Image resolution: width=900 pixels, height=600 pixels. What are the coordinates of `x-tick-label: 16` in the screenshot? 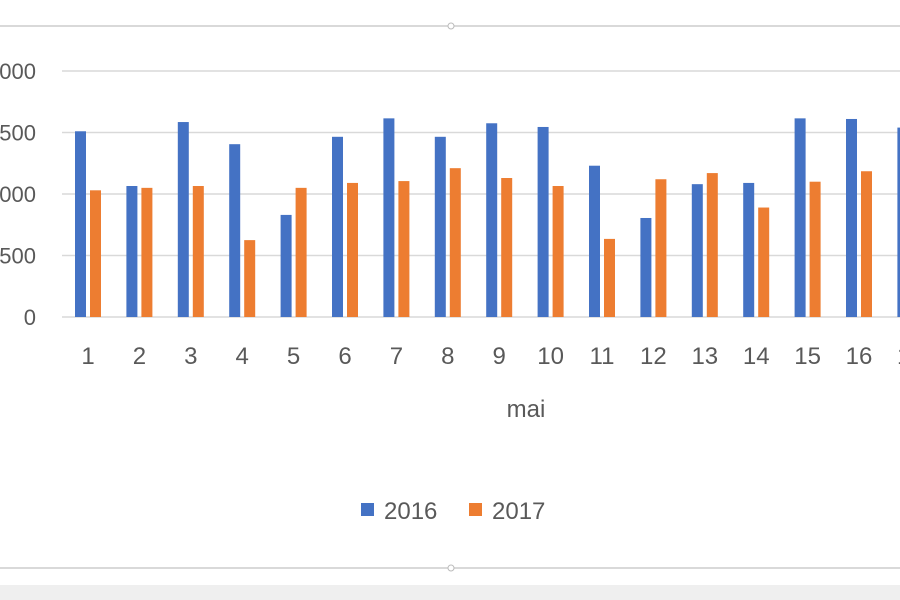 It's located at (859, 356).